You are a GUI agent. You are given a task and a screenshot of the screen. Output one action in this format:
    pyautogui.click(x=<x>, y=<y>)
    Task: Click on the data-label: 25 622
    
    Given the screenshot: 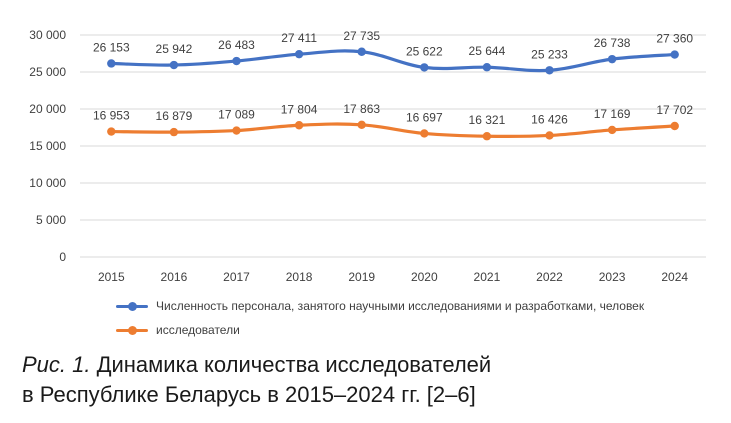 What is the action you would take?
    pyautogui.click(x=424, y=51)
    